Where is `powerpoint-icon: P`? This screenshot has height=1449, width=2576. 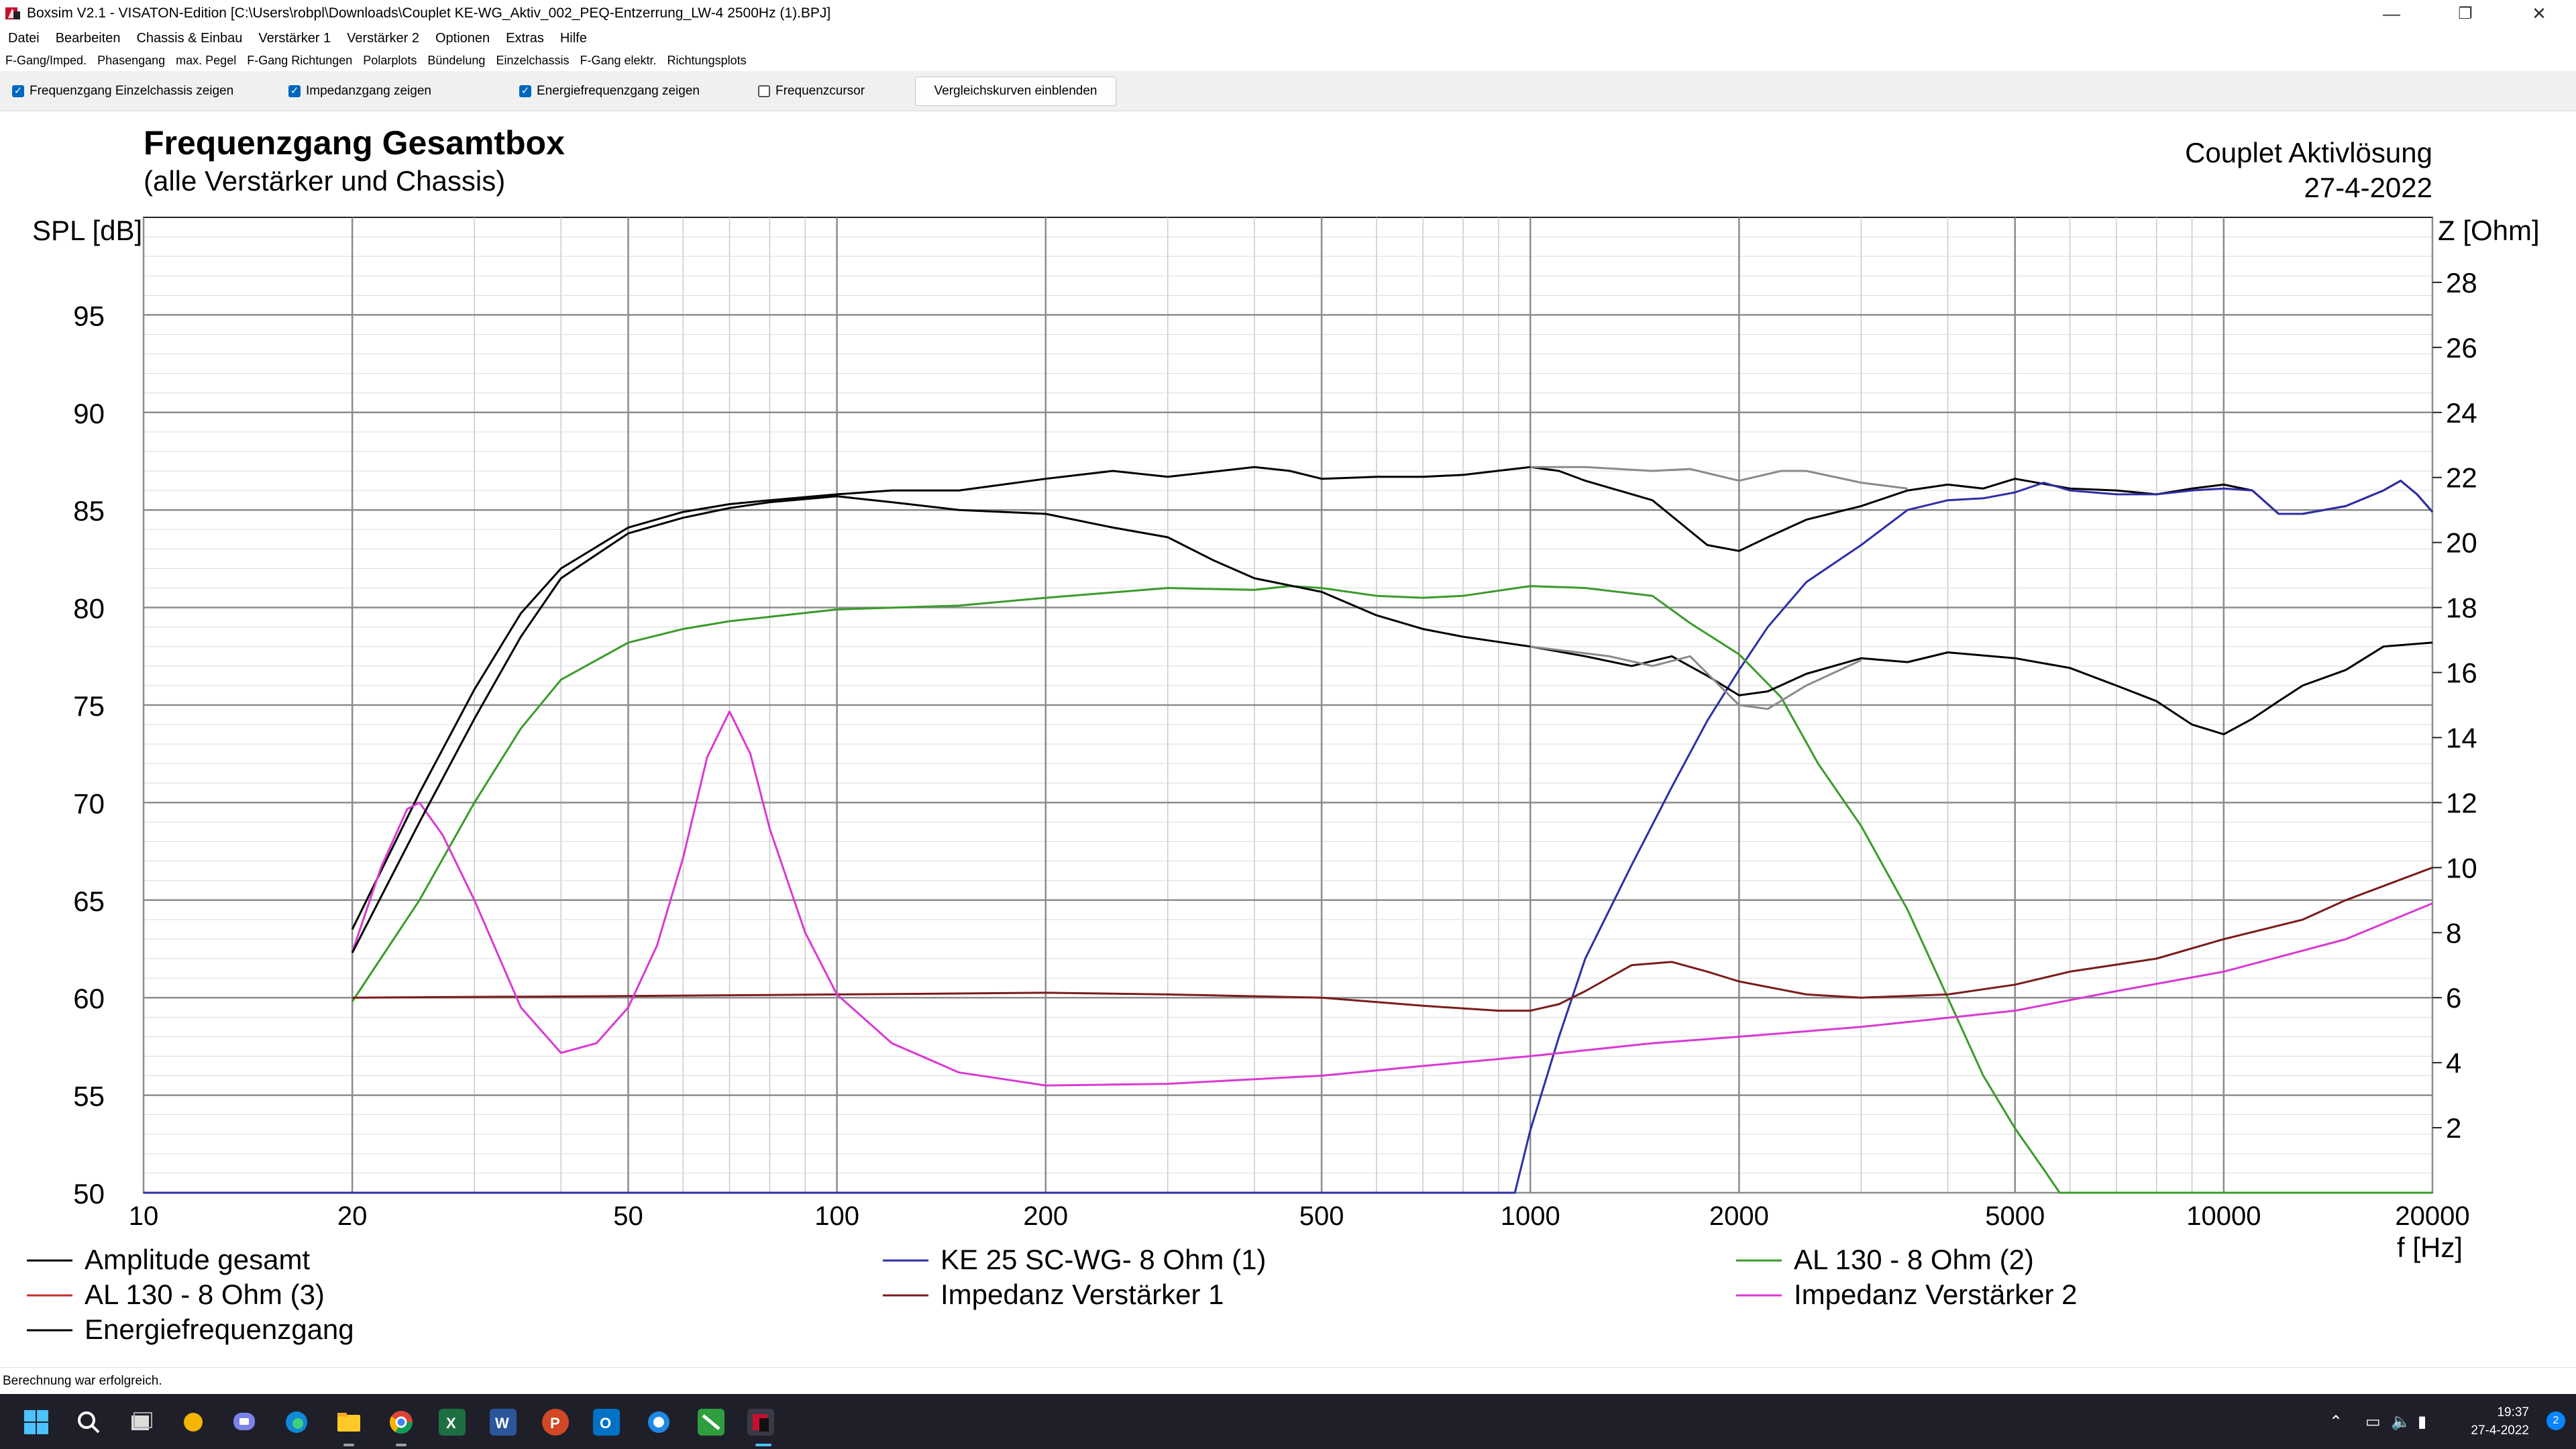
powerpoint-icon: P is located at coordinates (555, 1422).